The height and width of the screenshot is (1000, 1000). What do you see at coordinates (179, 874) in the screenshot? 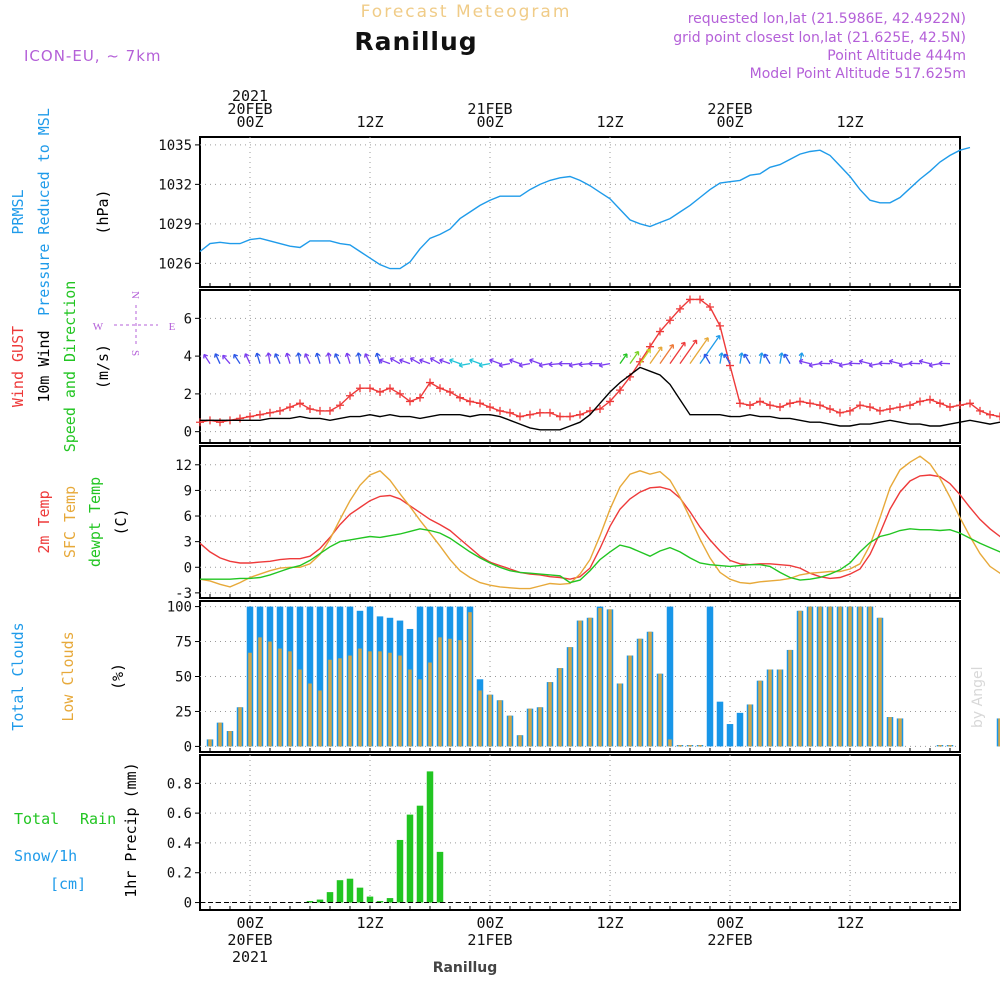
I see `precip-y-tick-label: 0.2` at bounding box center [179, 874].